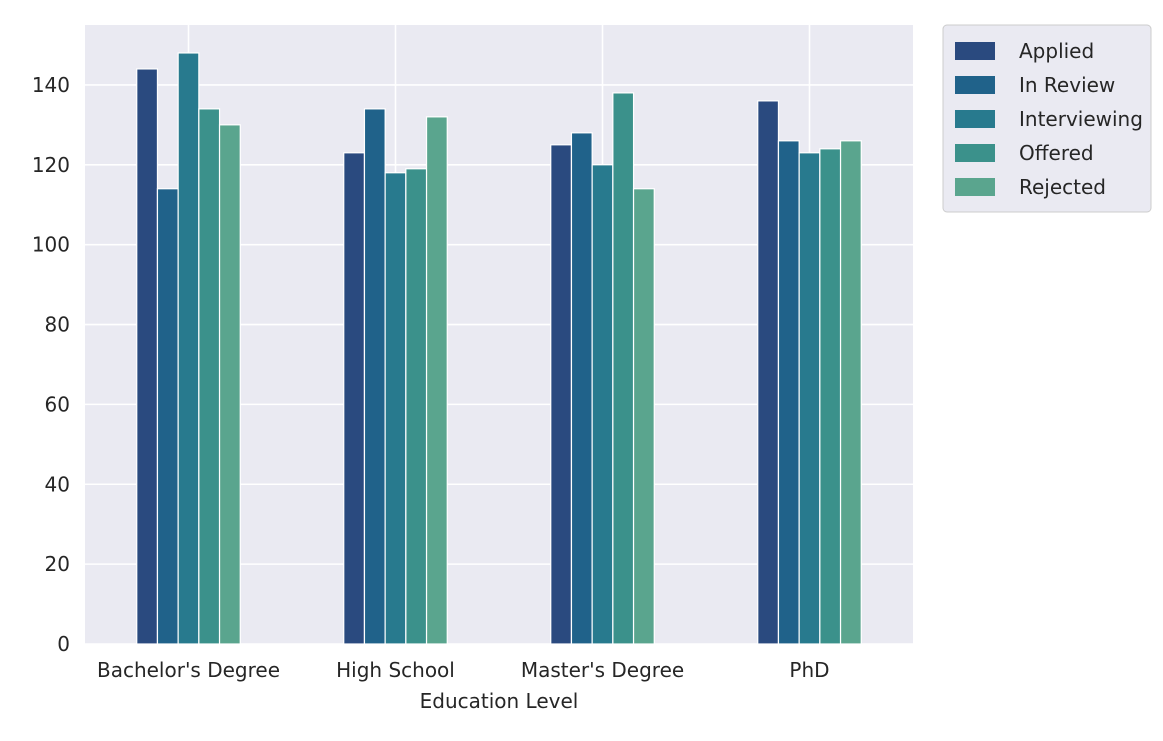 This screenshot has width=1163, height=741. Describe the element at coordinates (57, 404) in the screenshot. I see `y-tick-label: 60` at that location.